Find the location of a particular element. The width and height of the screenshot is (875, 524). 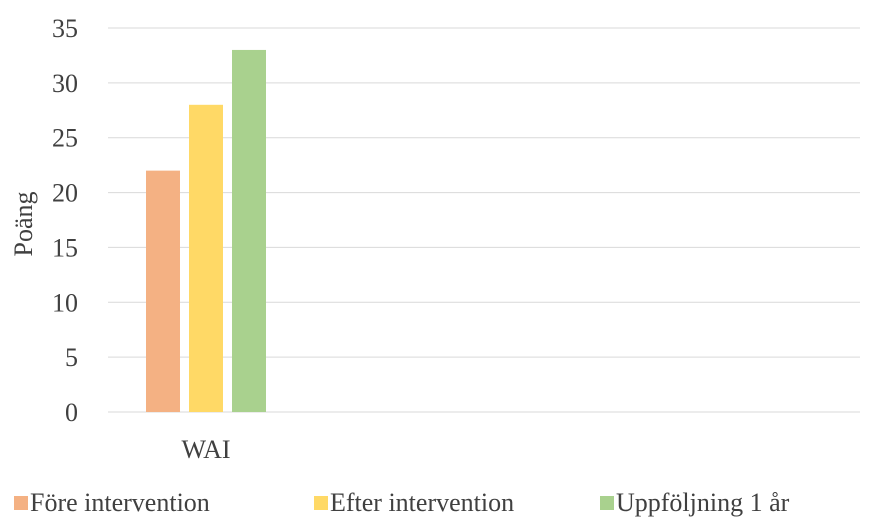

y-axis-label: Poäng is located at coordinates (23, 224).